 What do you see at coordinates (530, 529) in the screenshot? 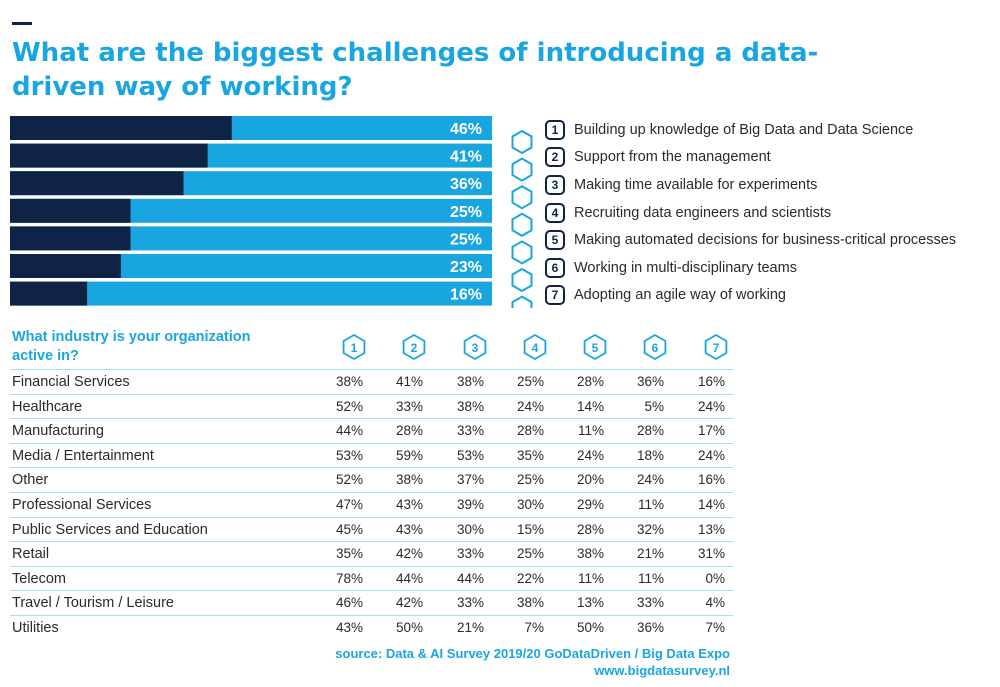
I see `row-value: 15%` at bounding box center [530, 529].